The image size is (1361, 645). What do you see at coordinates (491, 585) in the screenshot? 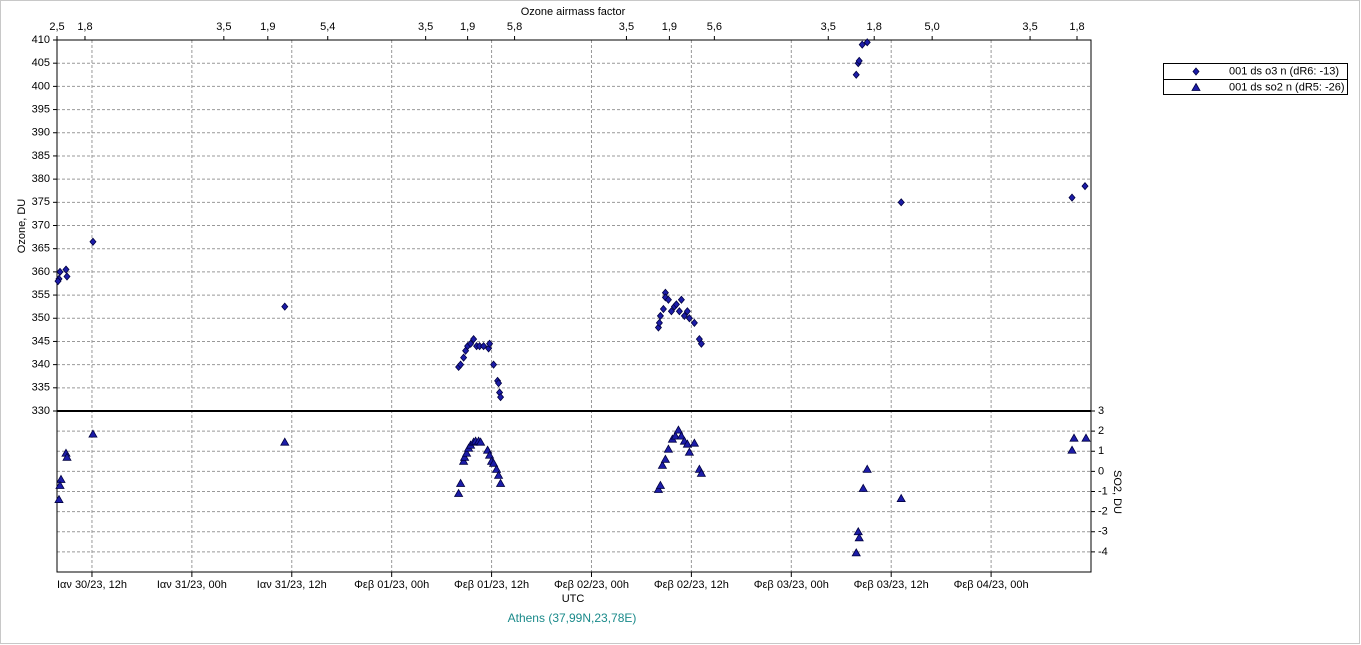
I see `x-tick-label: Φεβ 01/23, 12h` at bounding box center [491, 585].